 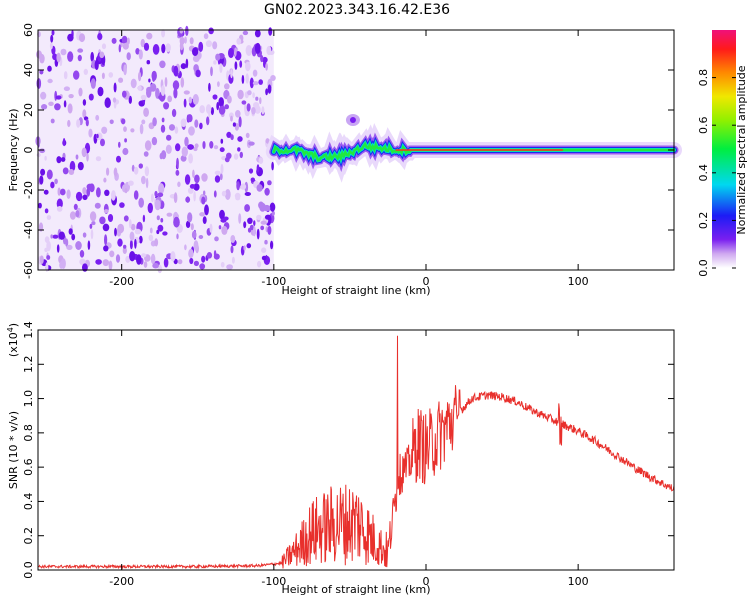 I want to click on y-tick-label: 1.0, so click(x=28, y=399).